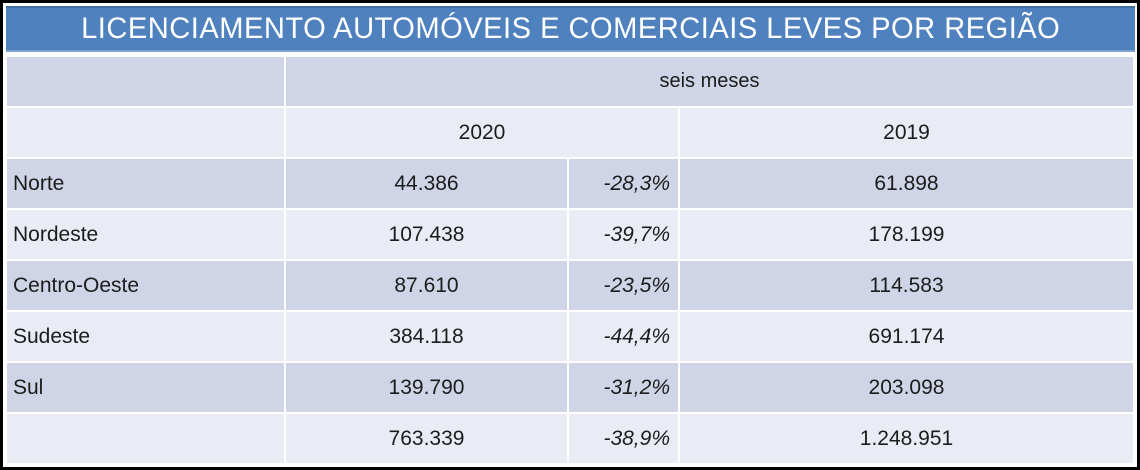 The height and width of the screenshot is (470, 1140). Describe the element at coordinates (906, 285) in the screenshot. I see `value-2019-cell: 114.583` at that location.